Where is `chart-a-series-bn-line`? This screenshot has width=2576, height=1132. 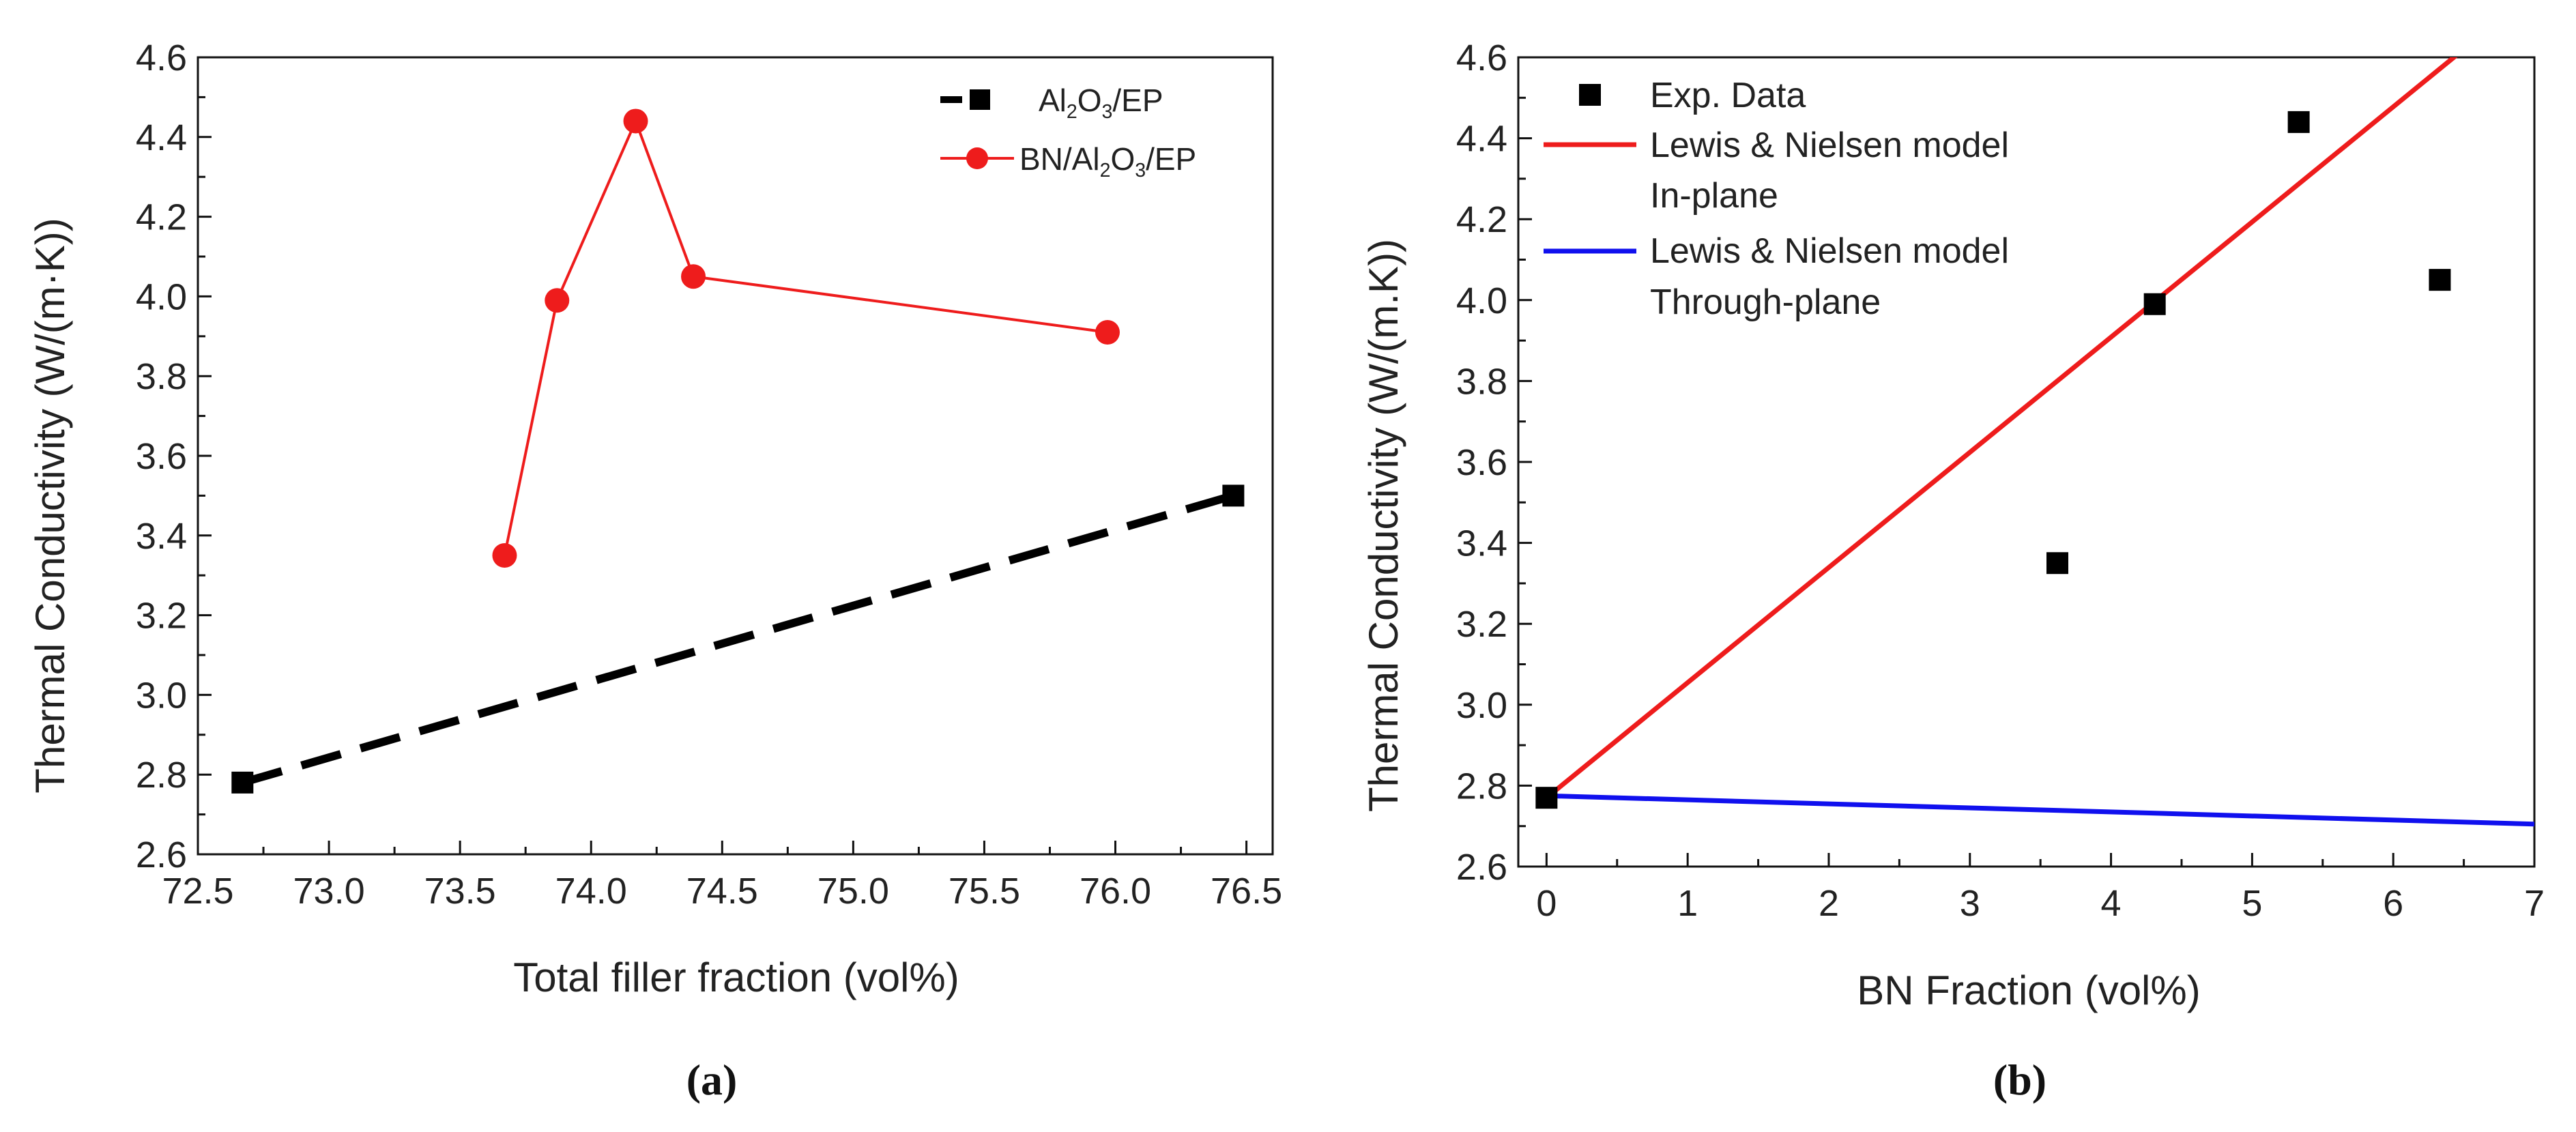
chart-a-series-bn-line is located at coordinates (805, 336).